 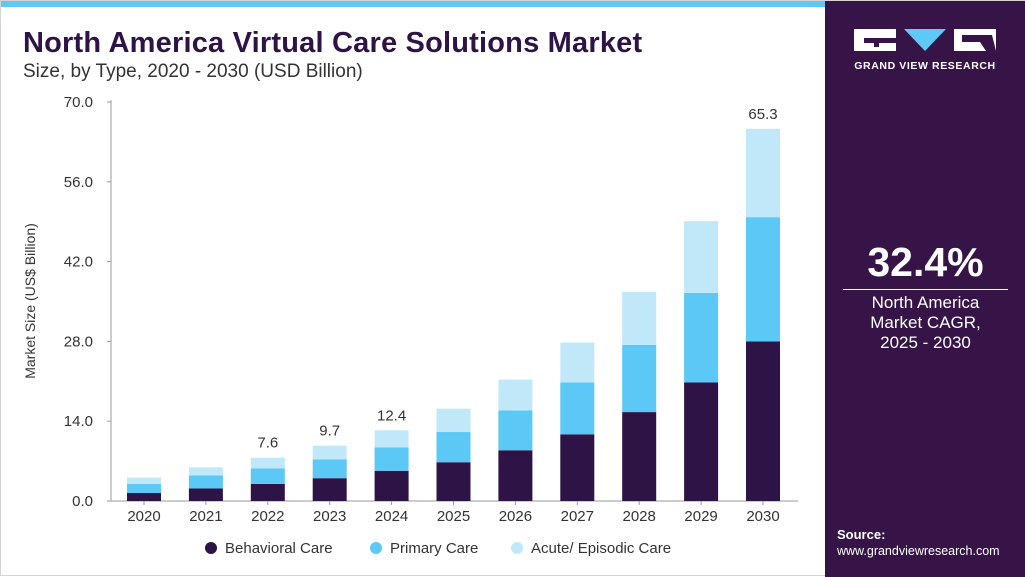 I want to click on x-tick-label: 2023, so click(x=329, y=516).